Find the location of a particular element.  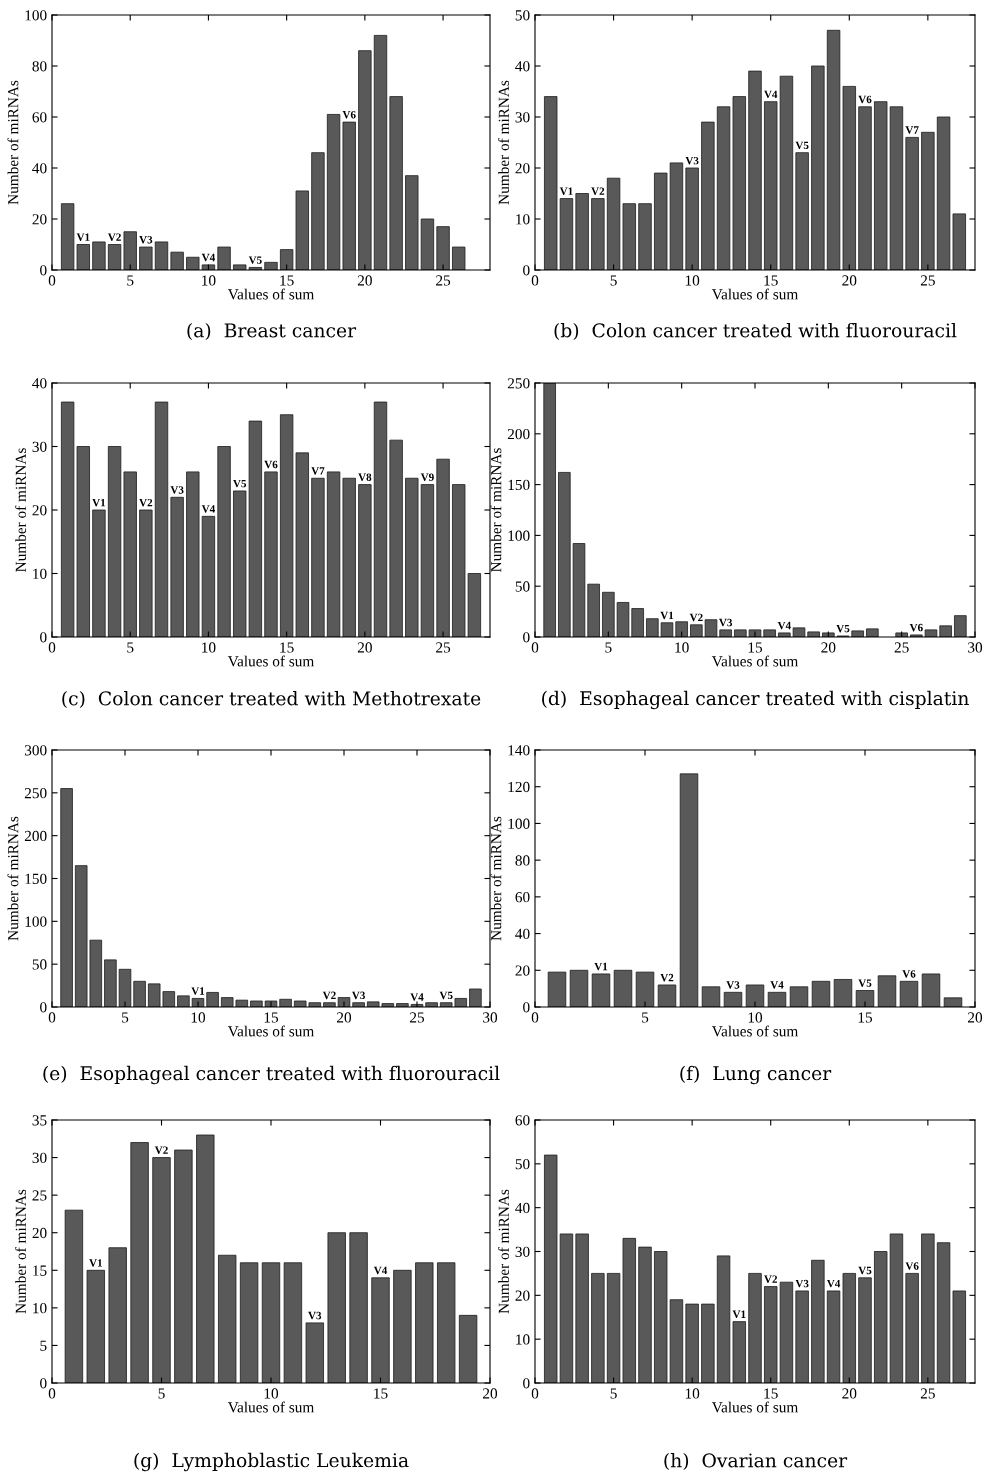

text: (c) Colon cancer treated with Methotrexate is located at coordinates (271, 699).